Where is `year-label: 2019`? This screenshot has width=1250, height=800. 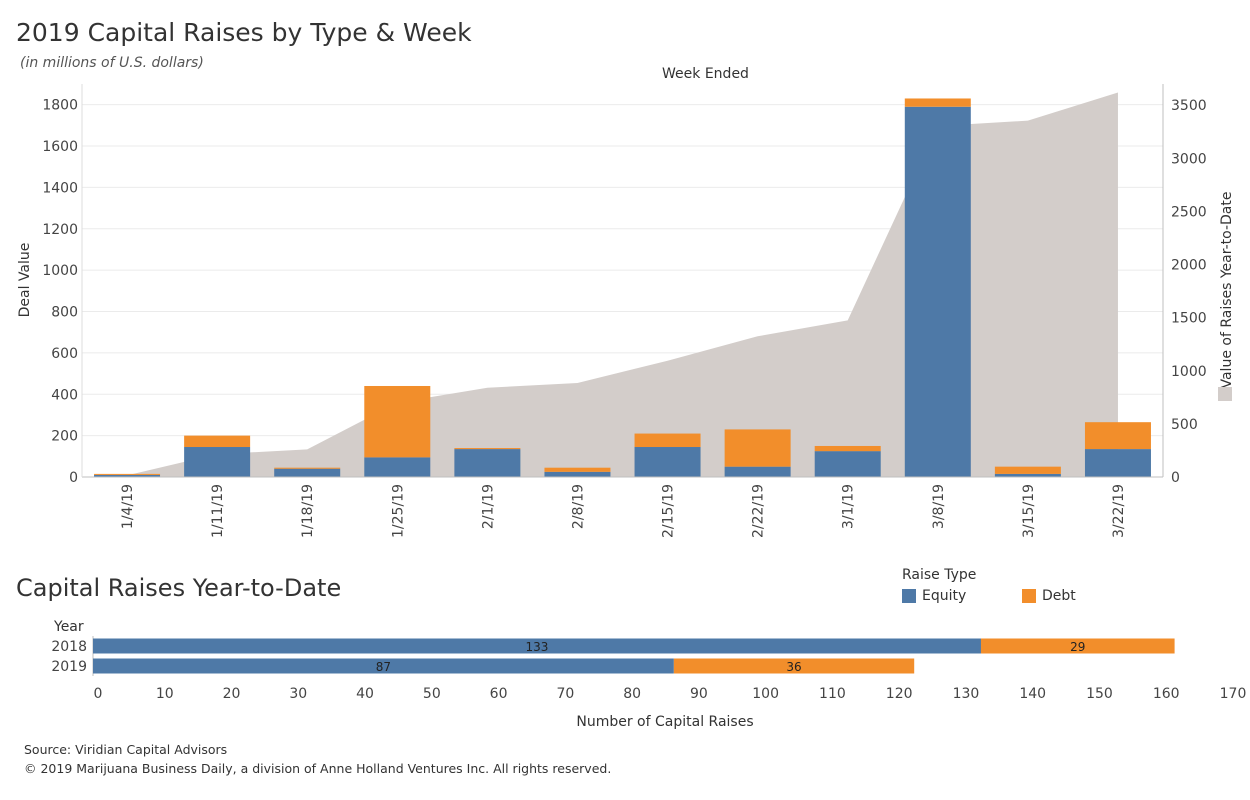 year-label: 2019 is located at coordinates (69, 667).